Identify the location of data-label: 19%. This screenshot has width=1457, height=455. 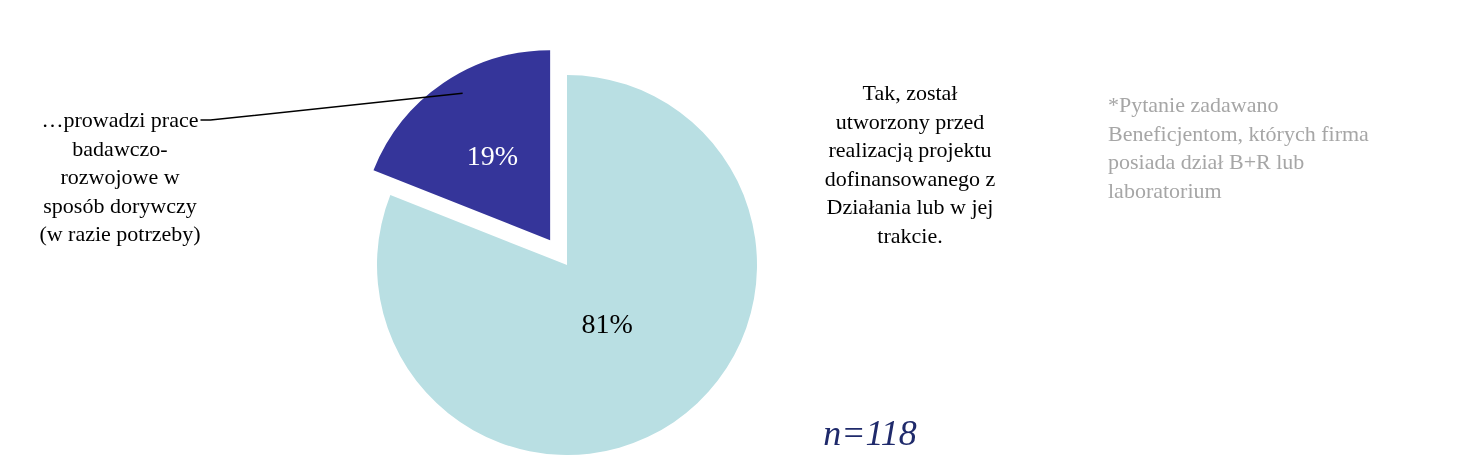
(492, 155).